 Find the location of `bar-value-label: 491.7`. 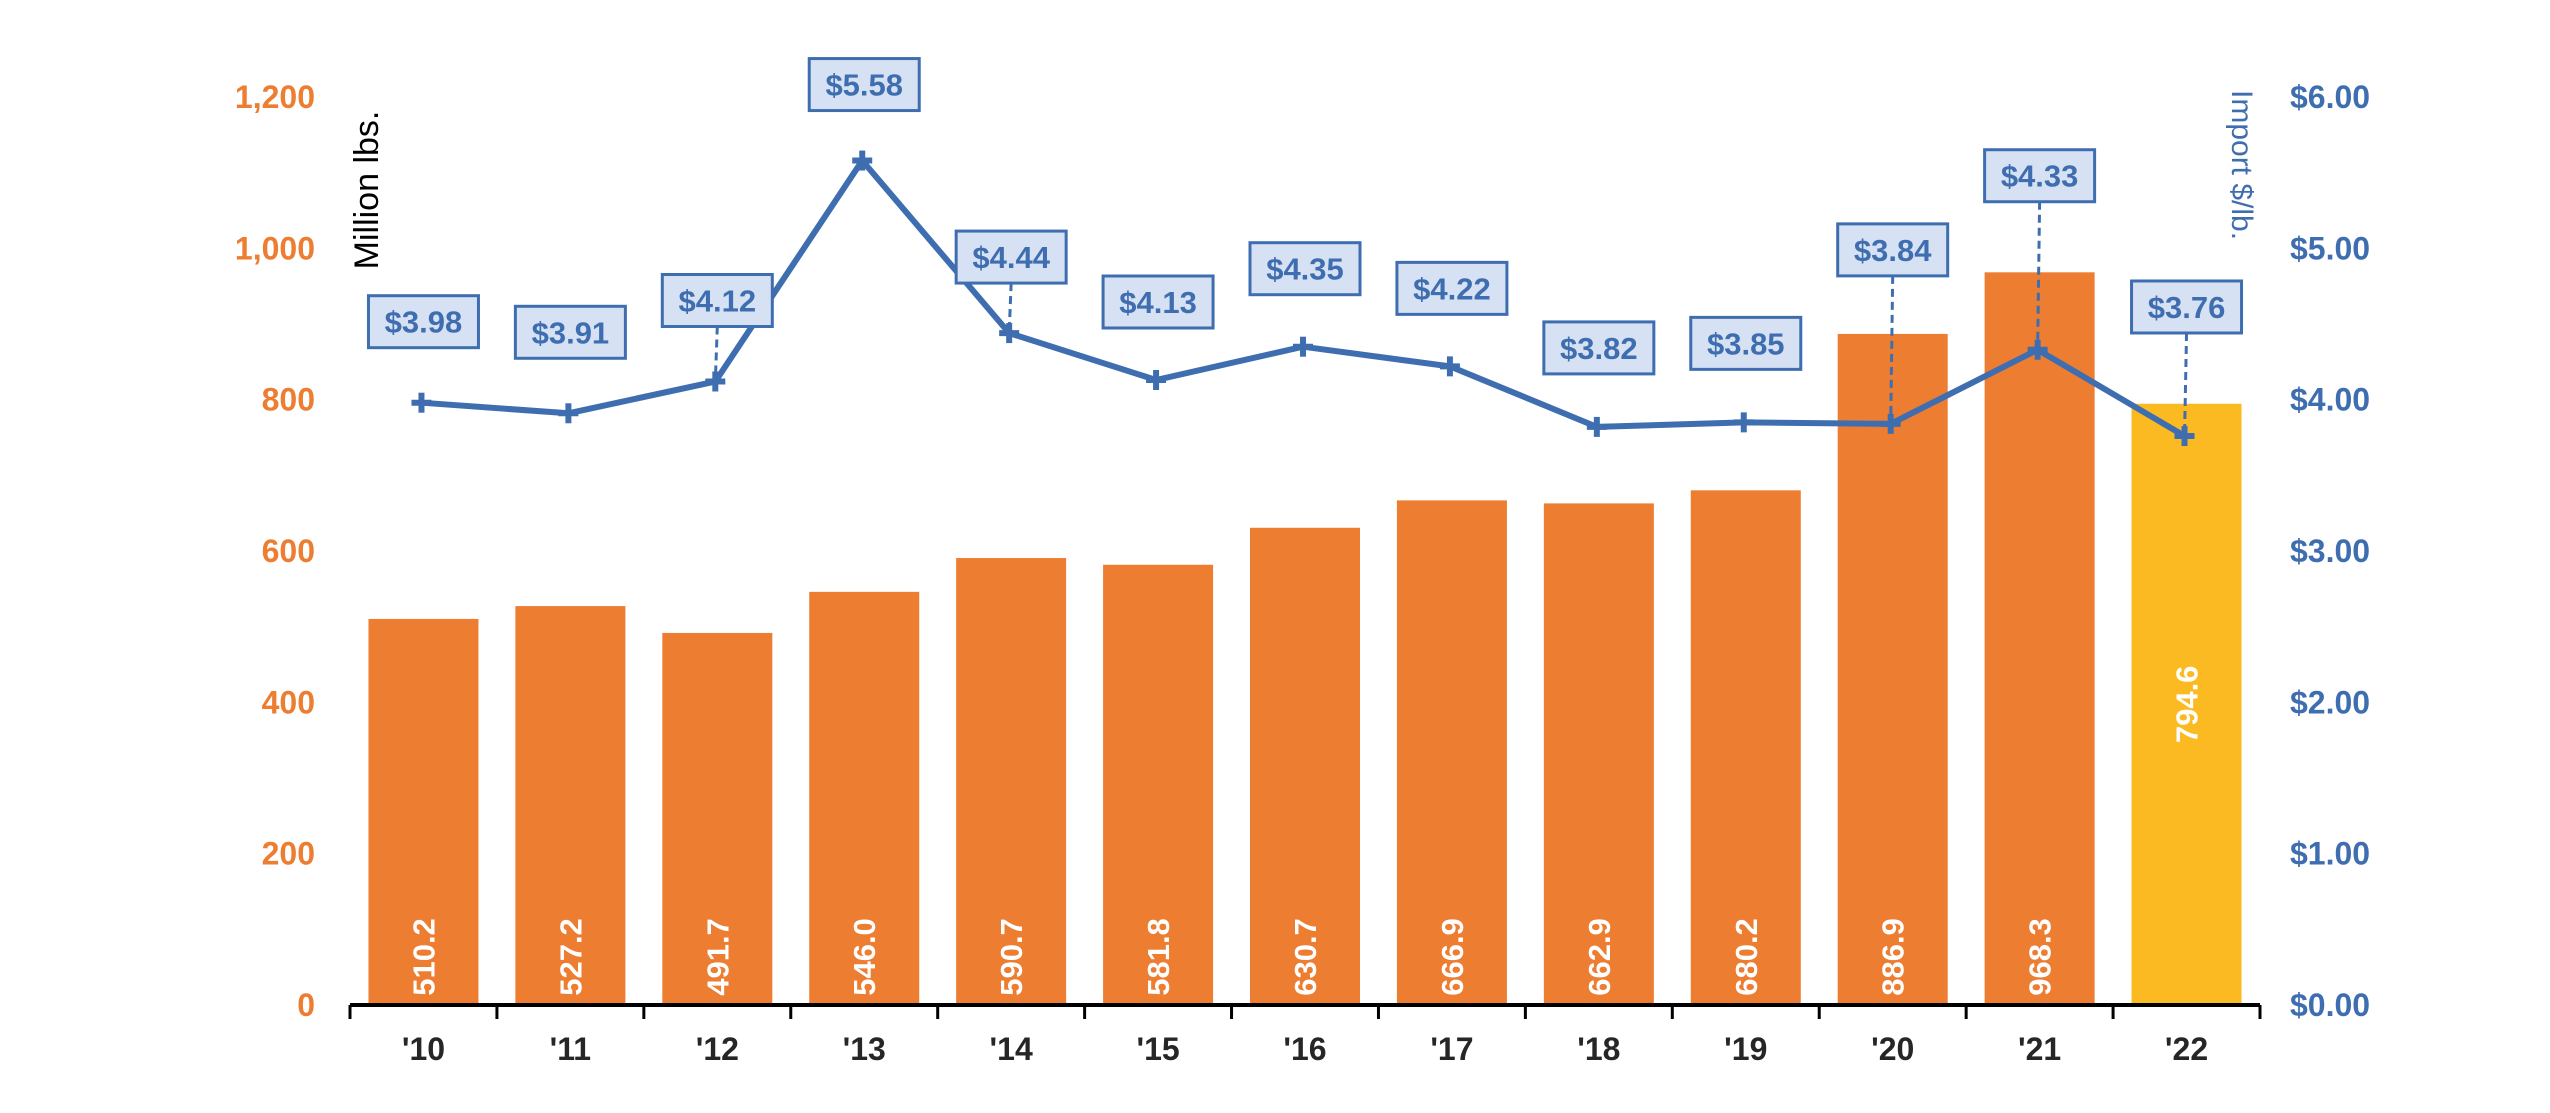

bar-value-label: 491.7 is located at coordinates (717, 957).